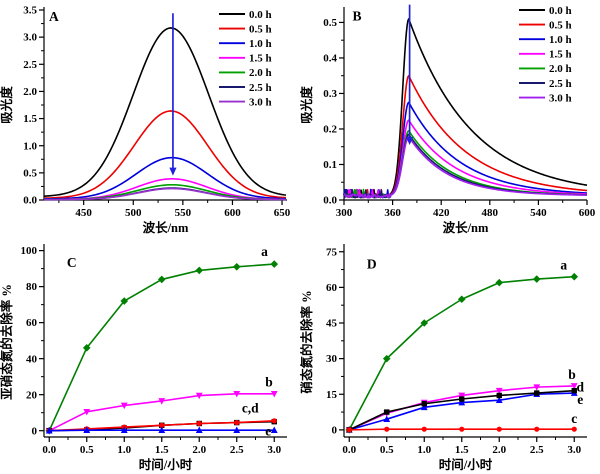  I want to click on svg-text: 100, so click(29, 251).